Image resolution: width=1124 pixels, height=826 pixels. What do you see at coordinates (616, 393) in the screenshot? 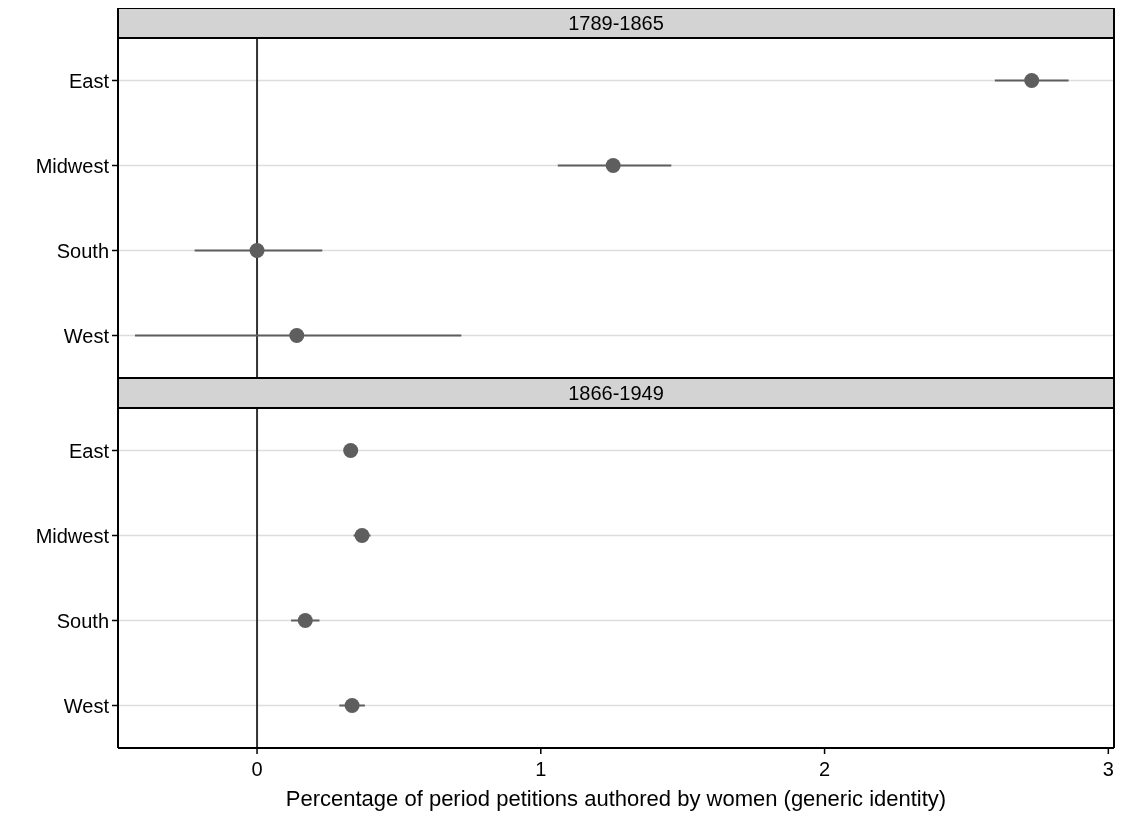
I see `chart-title: 1866-1949` at bounding box center [616, 393].